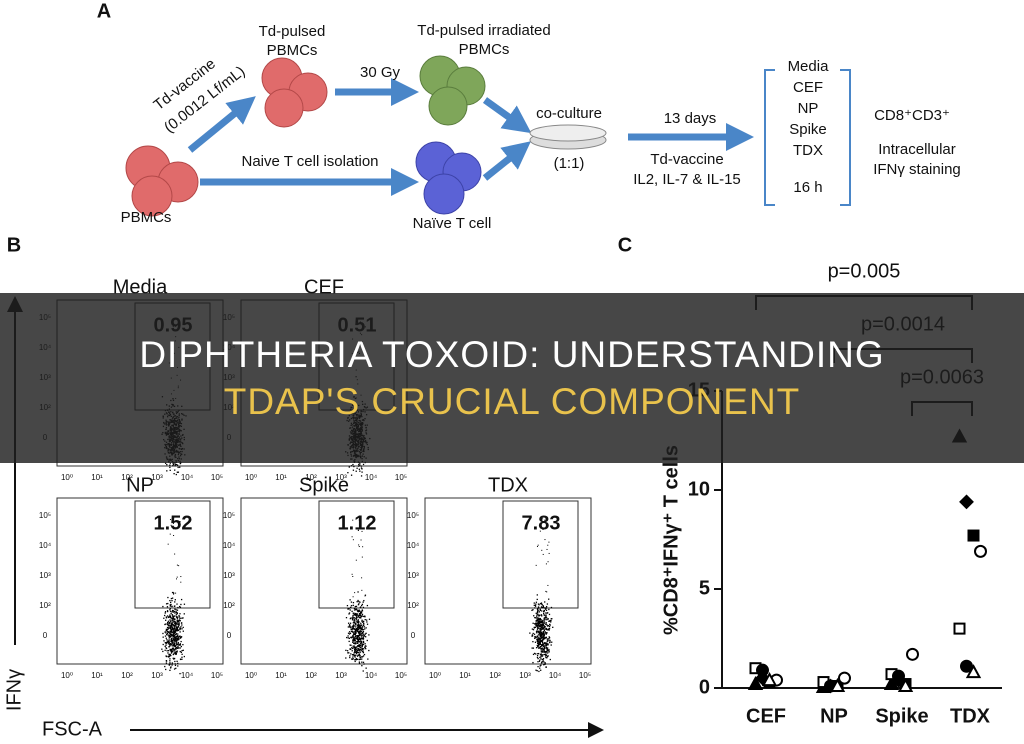 The image size is (1024, 744). I want to click on label: 10⁵, so click(229, 515).